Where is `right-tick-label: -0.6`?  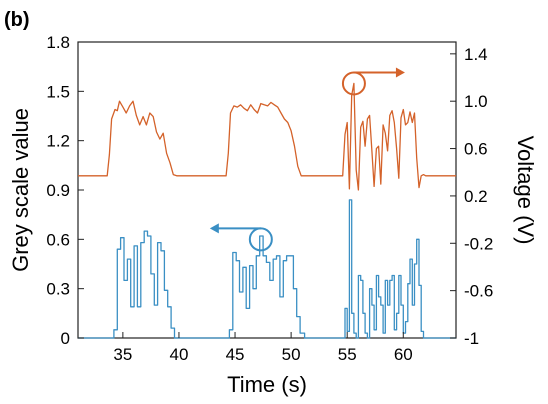
right-tick-label: -0.6 is located at coordinates (478, 291).